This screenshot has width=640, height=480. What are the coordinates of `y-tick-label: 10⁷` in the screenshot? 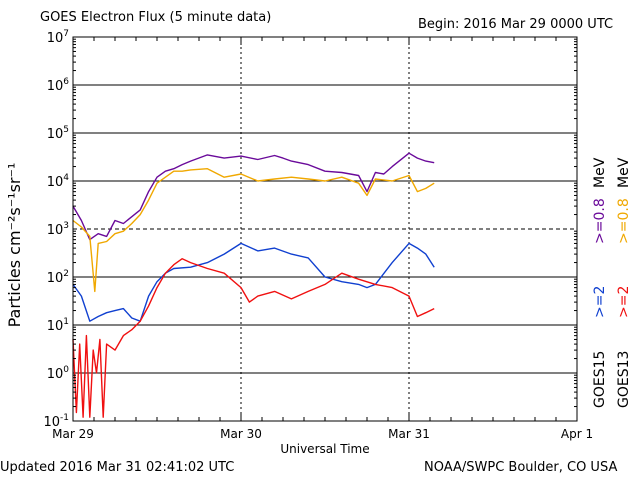 It's located at (58, 37).